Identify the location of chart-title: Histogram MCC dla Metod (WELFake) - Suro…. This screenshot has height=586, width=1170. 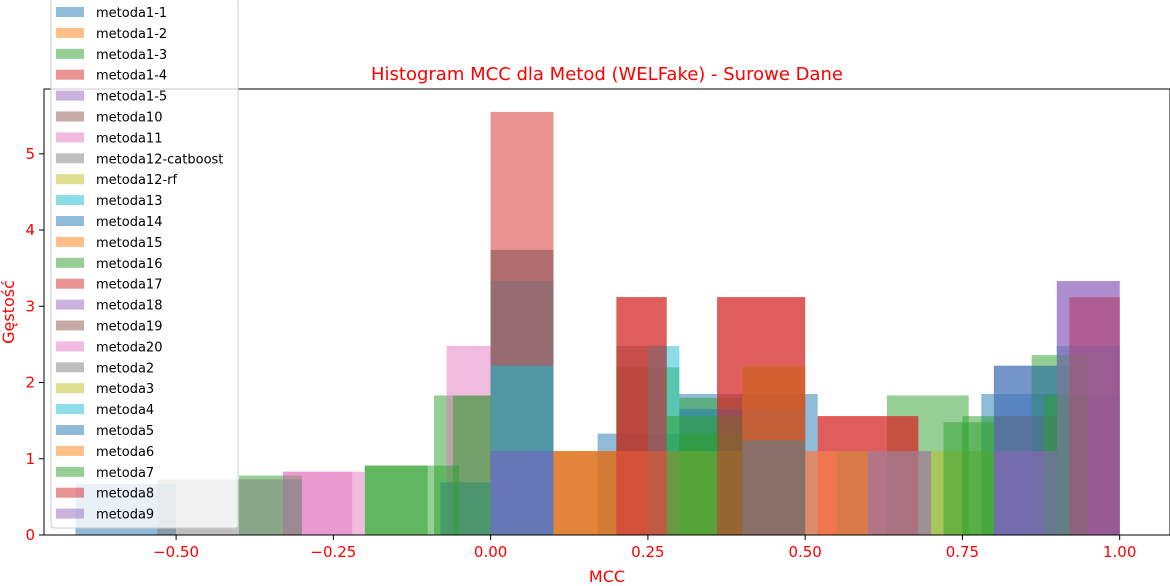
(607, 74).